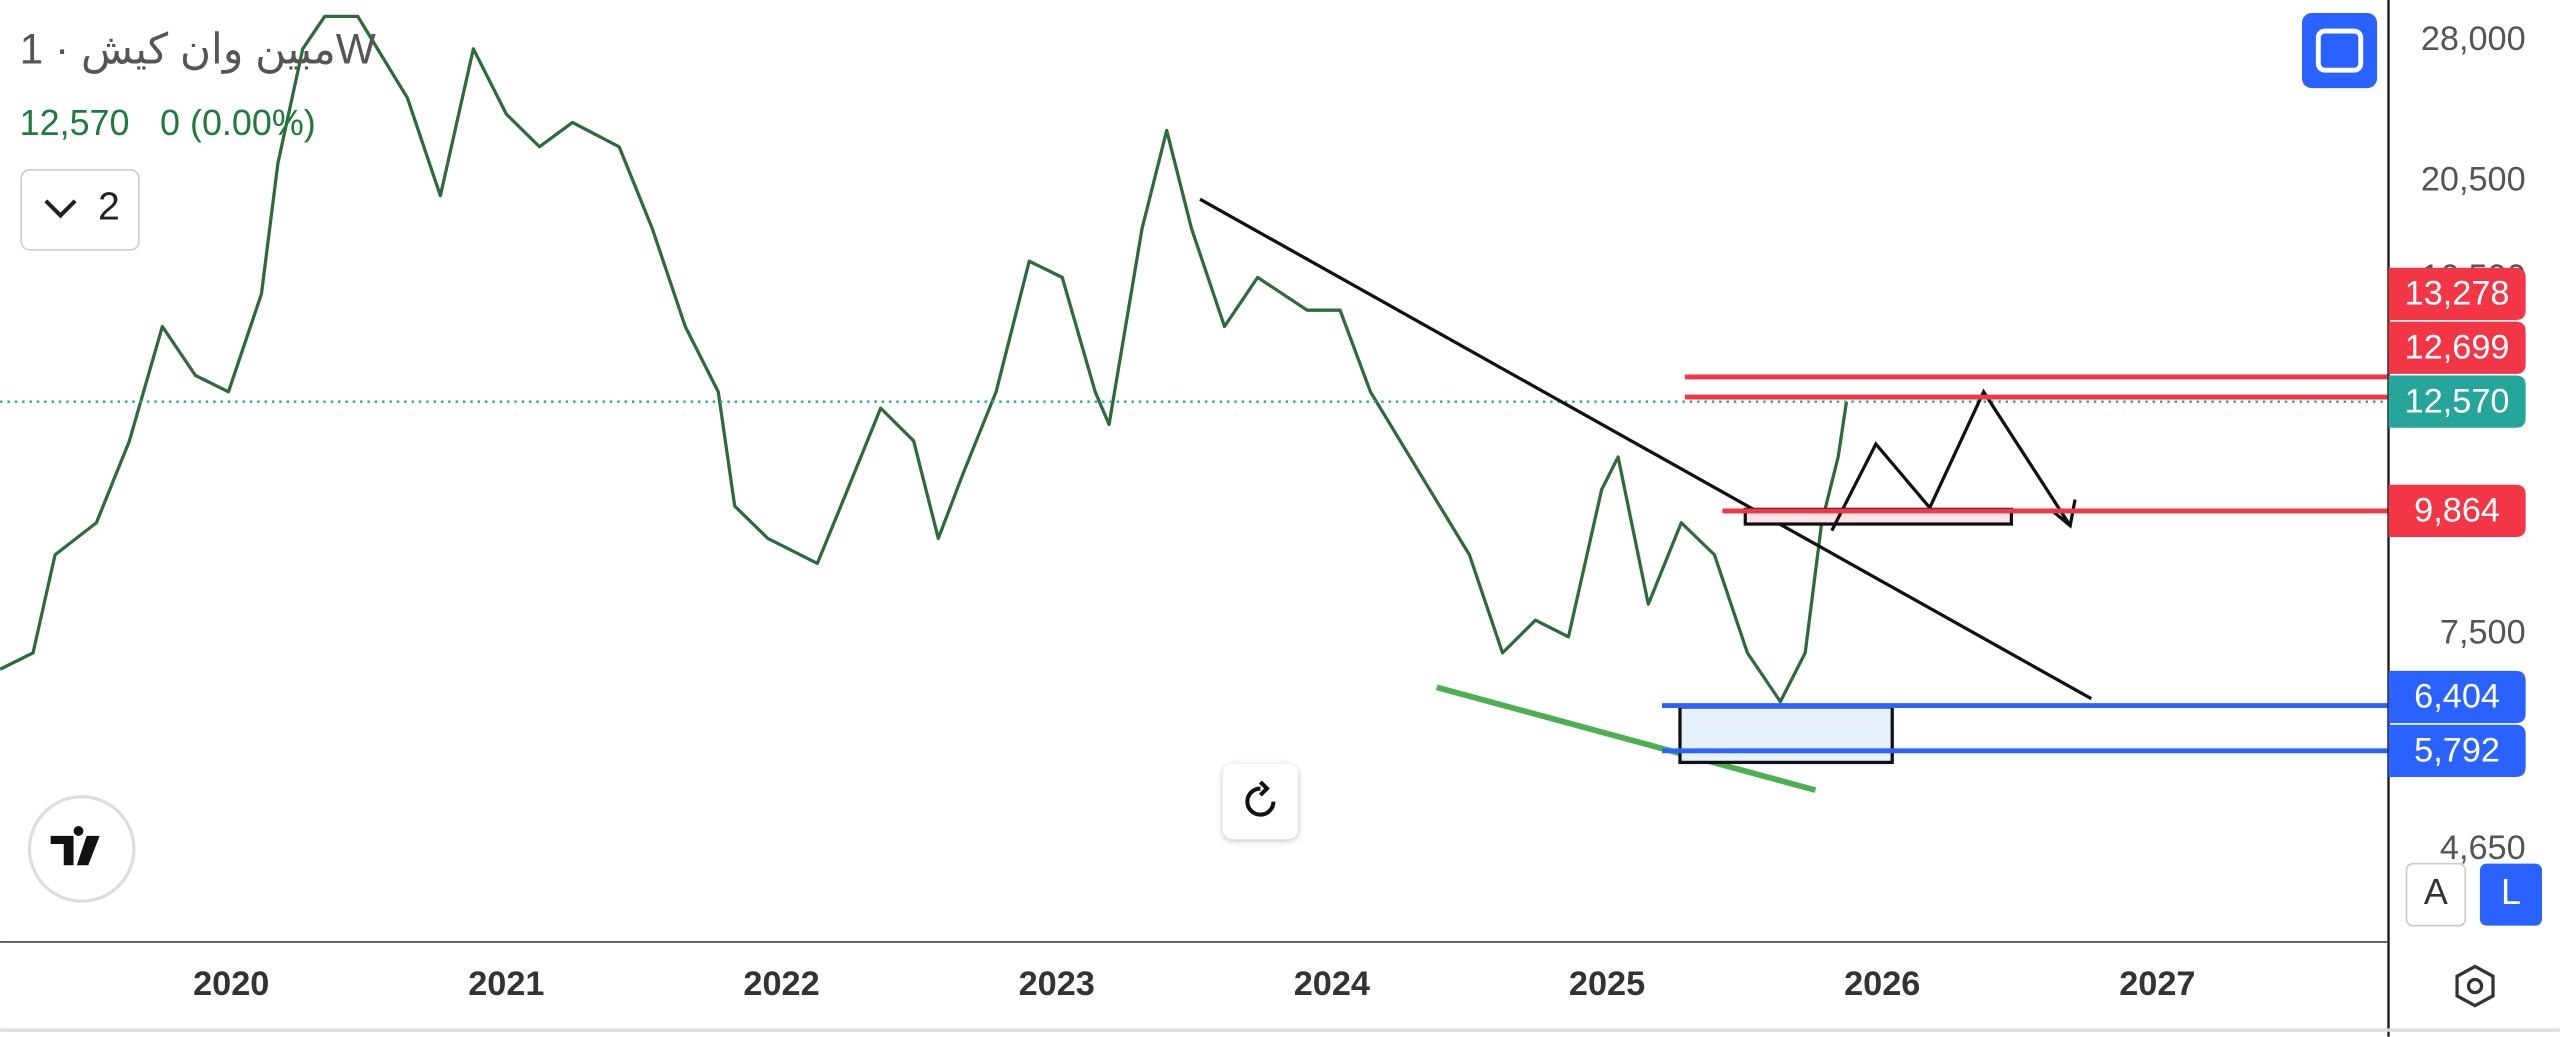 The height and width of the screenshot is (1037, 2560). I want to click on replay-button, so click(1260, 802).